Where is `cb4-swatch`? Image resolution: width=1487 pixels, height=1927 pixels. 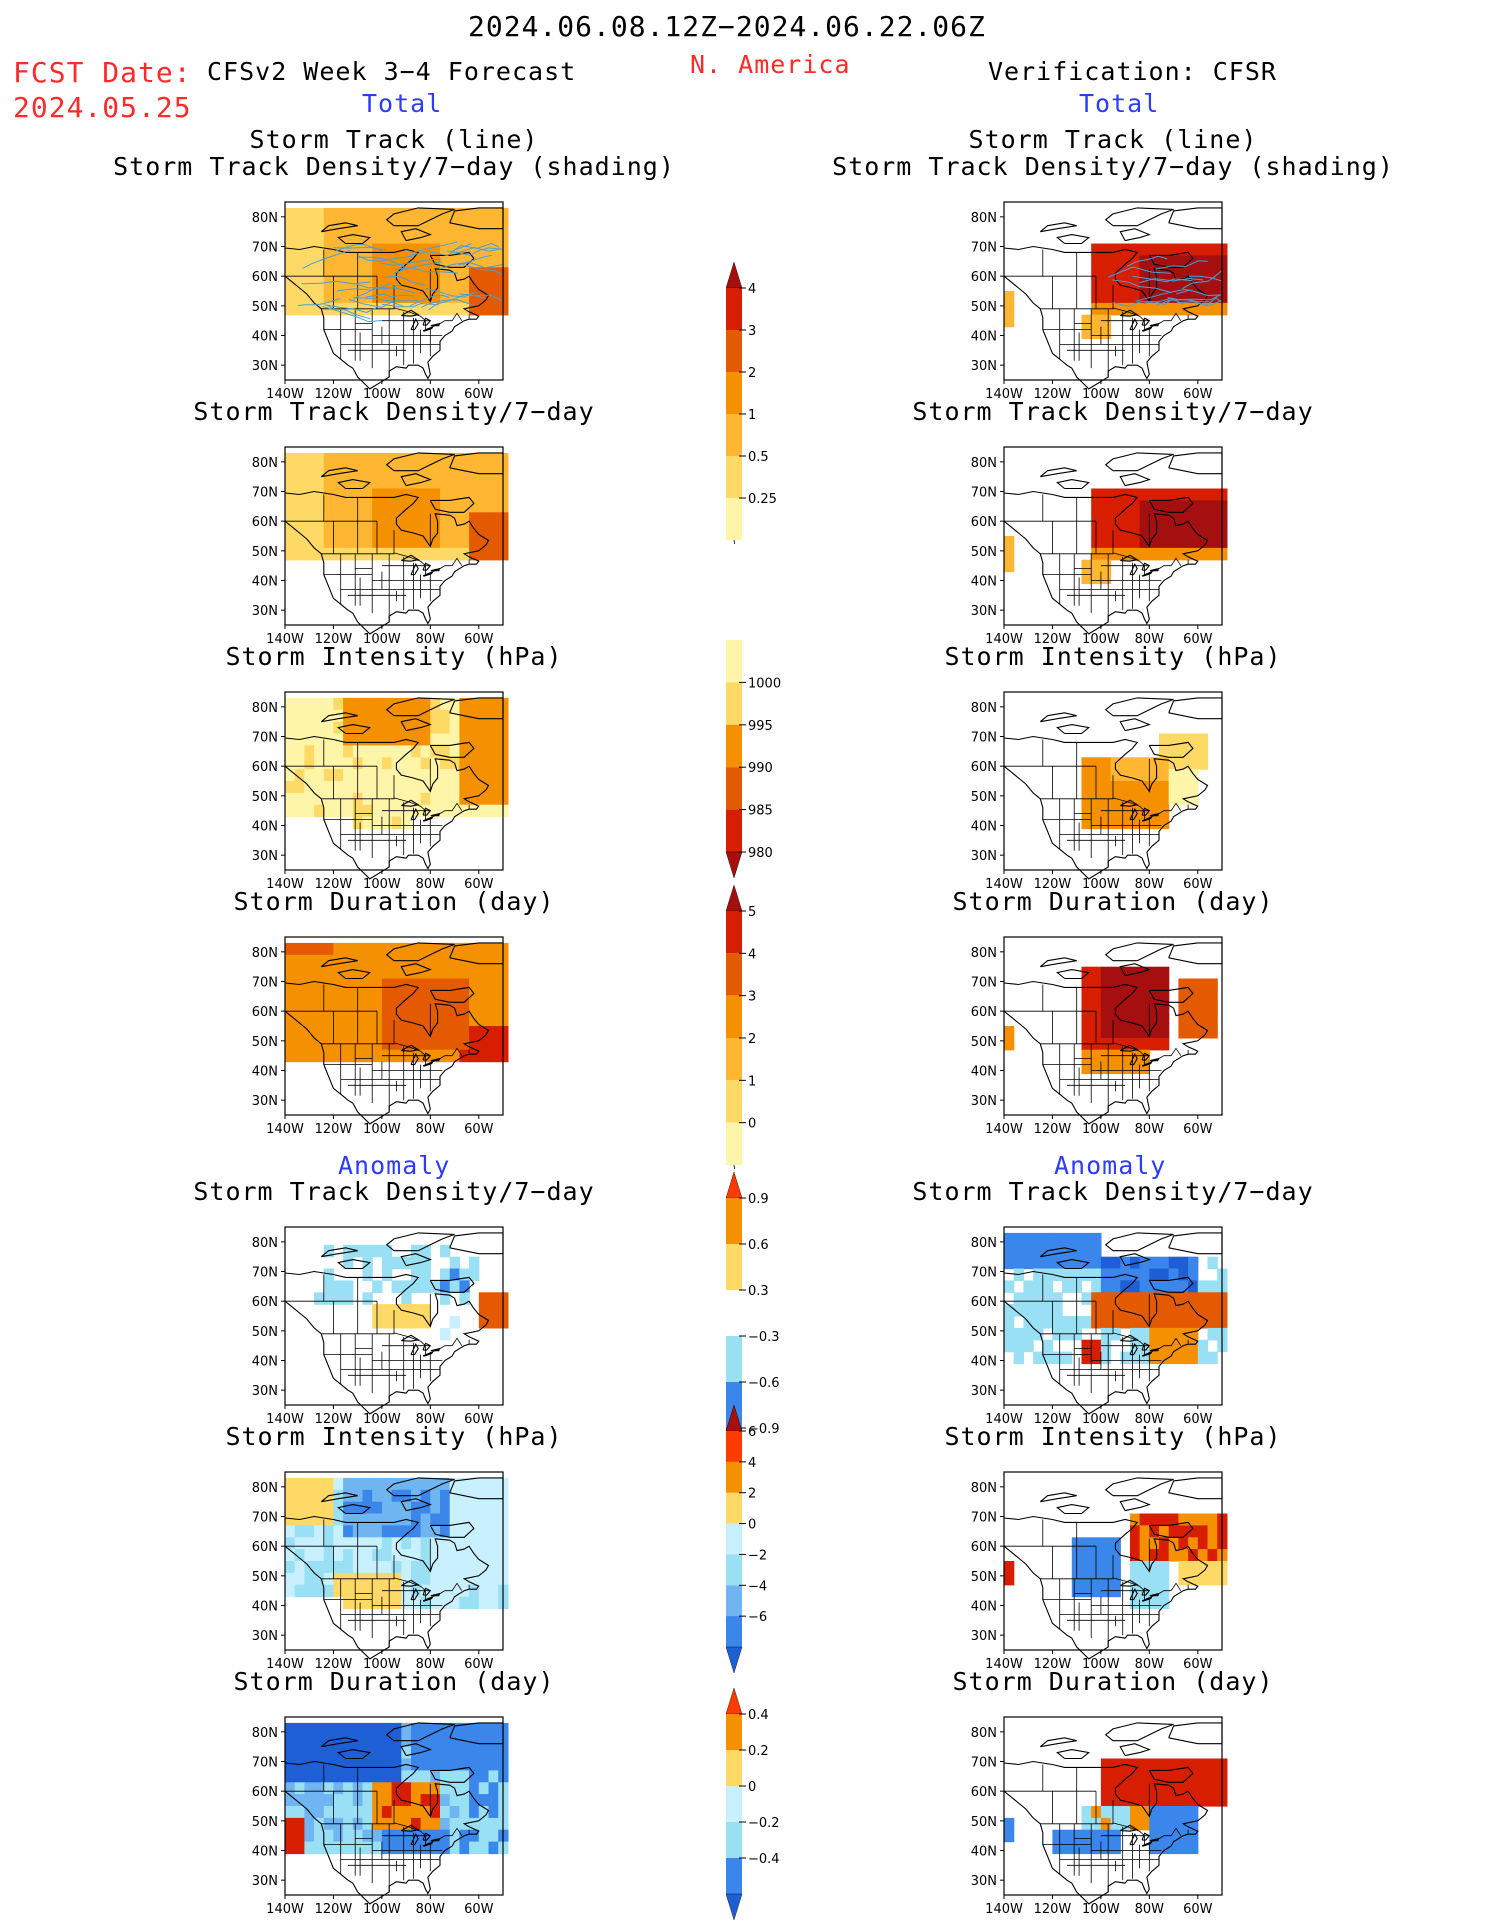 cb4-swatch is located at coordinates (734, 1221).